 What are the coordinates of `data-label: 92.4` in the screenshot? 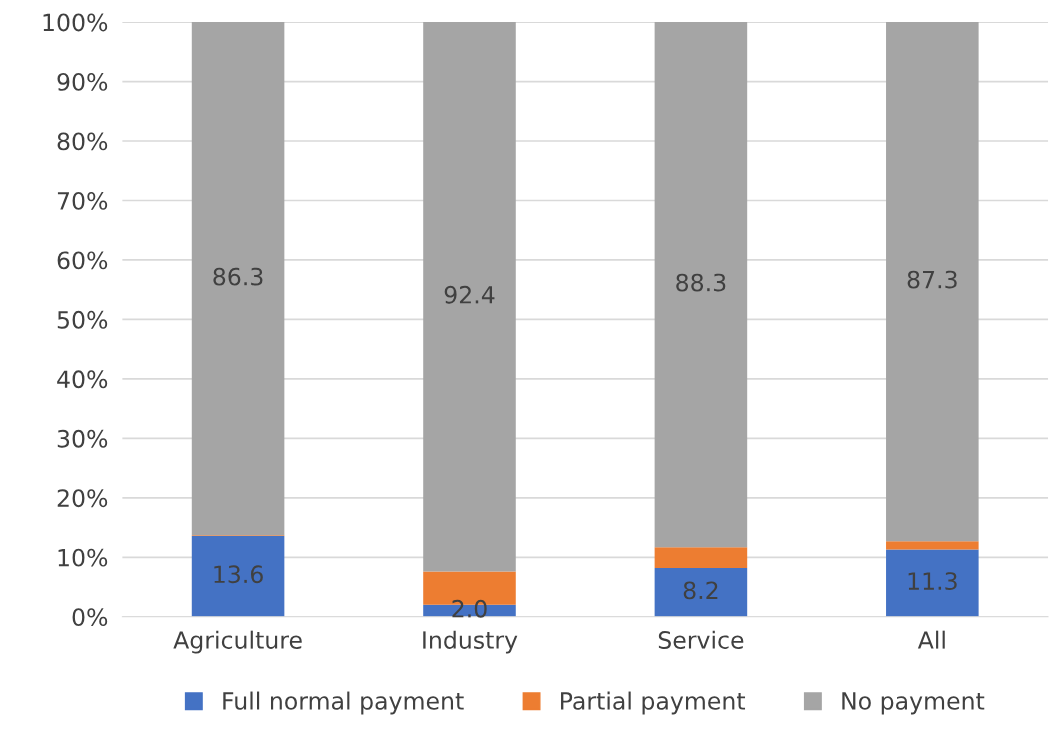 It's located at (469, 294).